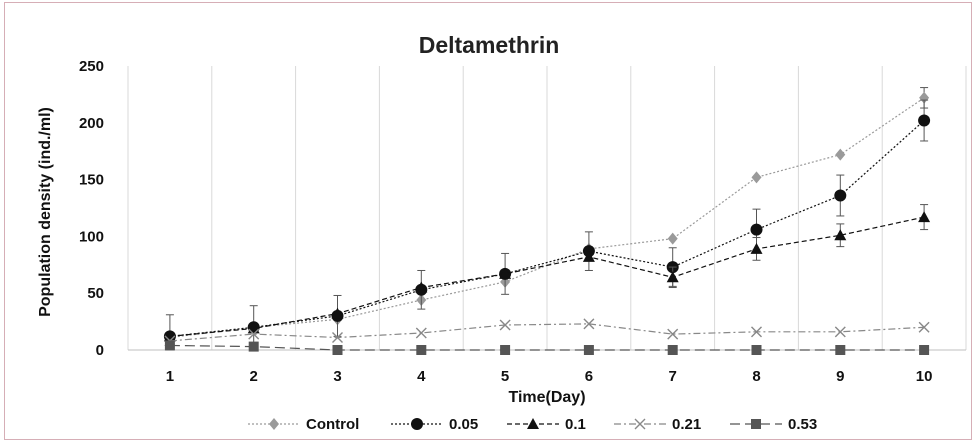  Describe the element at coordinates (337, 376) in the screenshot. I see `x-tick-label: 3` at that location.